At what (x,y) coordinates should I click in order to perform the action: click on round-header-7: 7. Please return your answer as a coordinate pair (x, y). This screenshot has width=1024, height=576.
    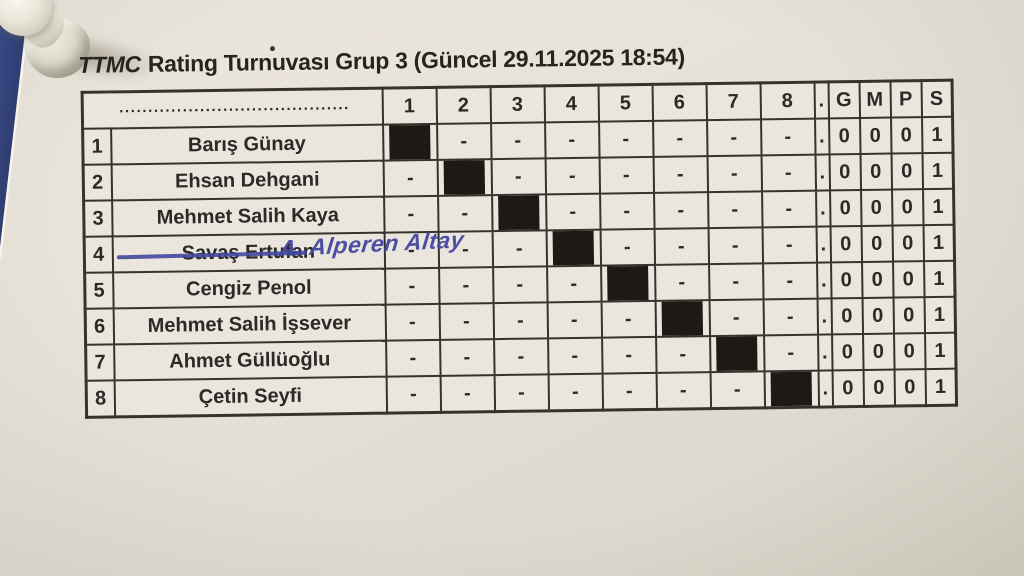
    Looking at the image, I should click on (733, 101).